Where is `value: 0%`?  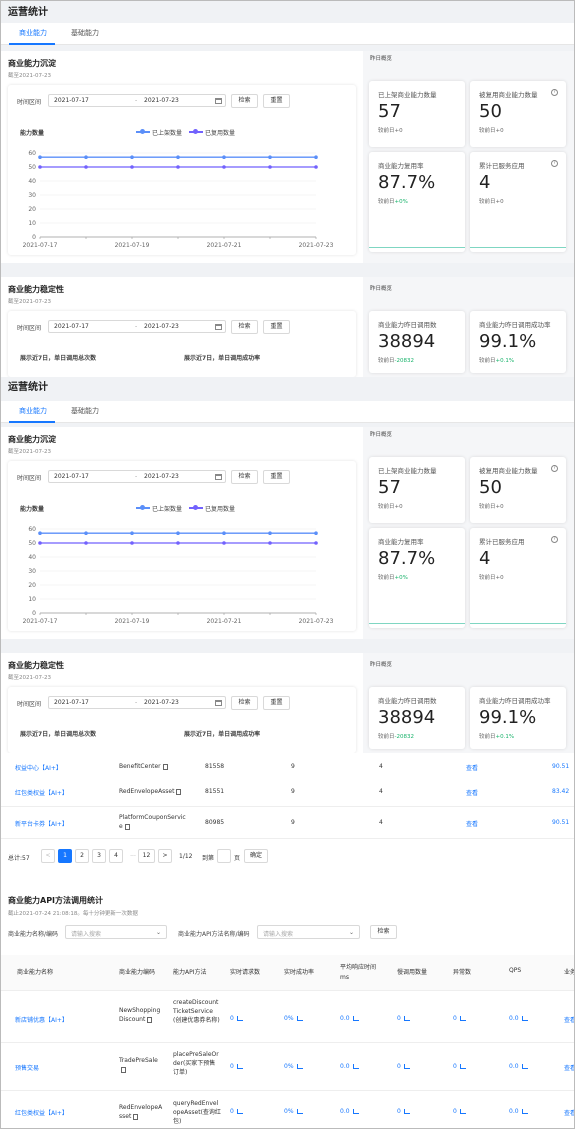 value: 0% is located at coordinates (289, 1111).